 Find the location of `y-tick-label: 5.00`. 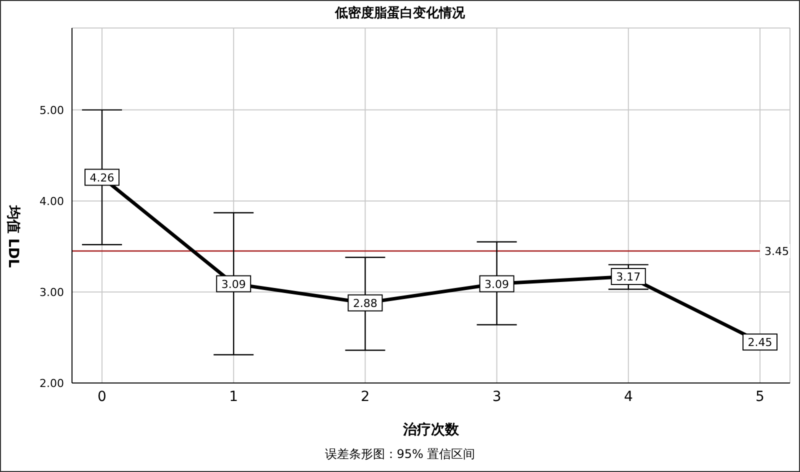

y-tick-label: 5.00 is located at coordinates (52, 110).